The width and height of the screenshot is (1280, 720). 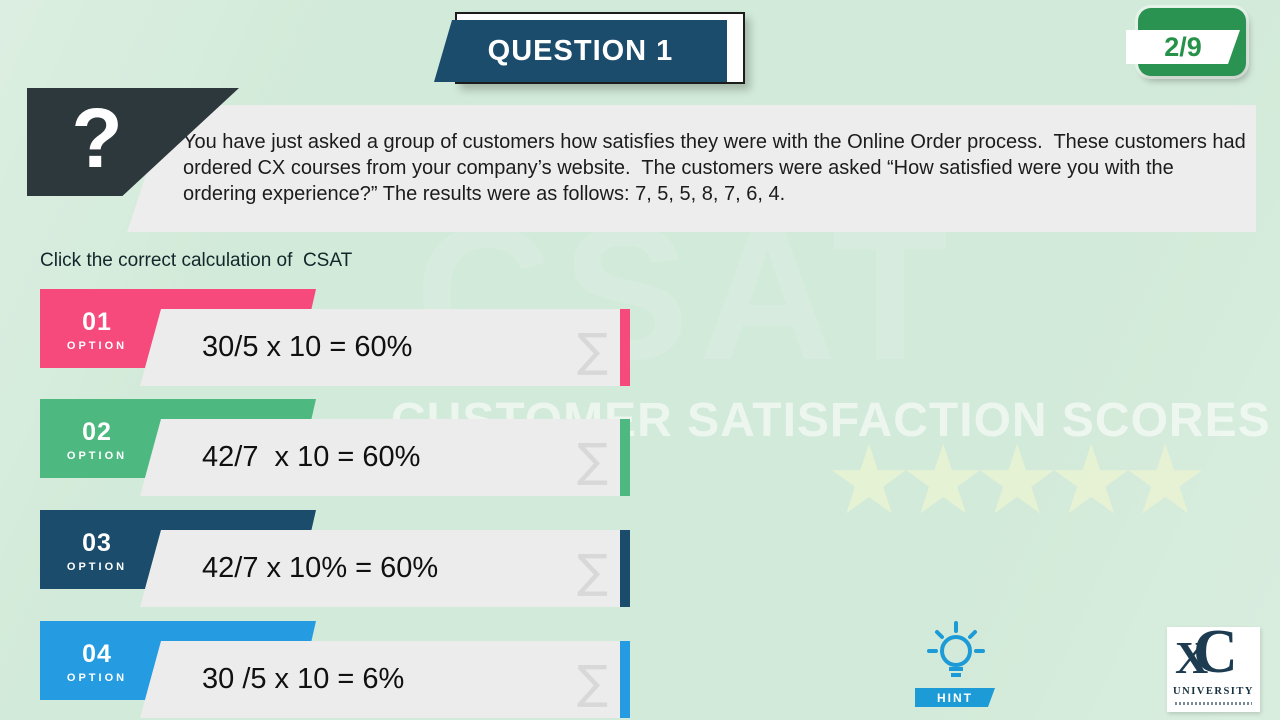 I want to click on option-02: 02 OPTION 42/7 x 10 = 60% ∑, so click(x=330, y=454).